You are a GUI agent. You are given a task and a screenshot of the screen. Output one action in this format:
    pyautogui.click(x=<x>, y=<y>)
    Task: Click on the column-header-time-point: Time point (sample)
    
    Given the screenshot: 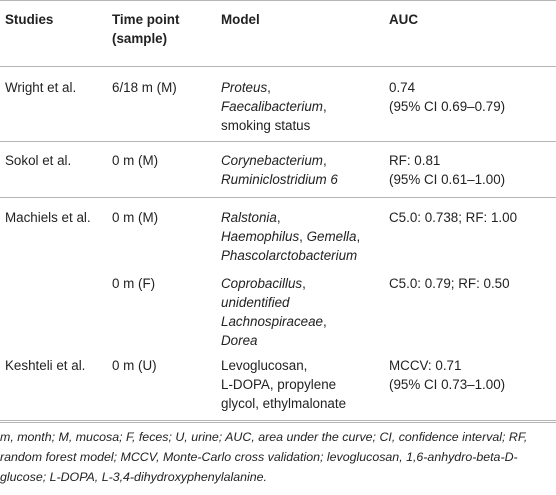 What is the action you would take?
    pyautogui.click(x=146, y=29)
    